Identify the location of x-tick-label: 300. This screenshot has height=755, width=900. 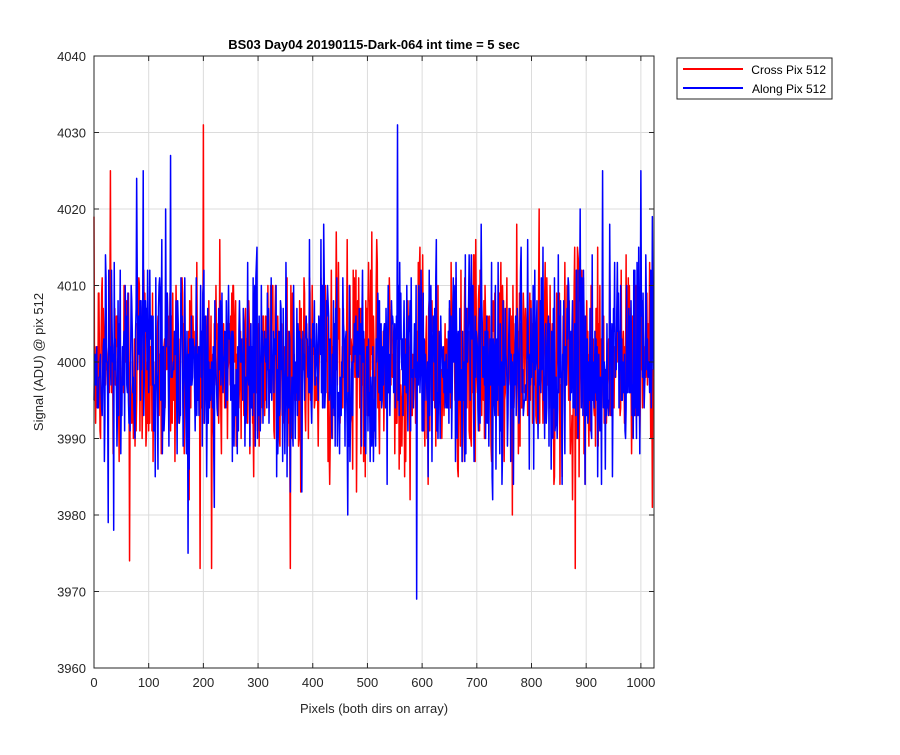
(258, 682).